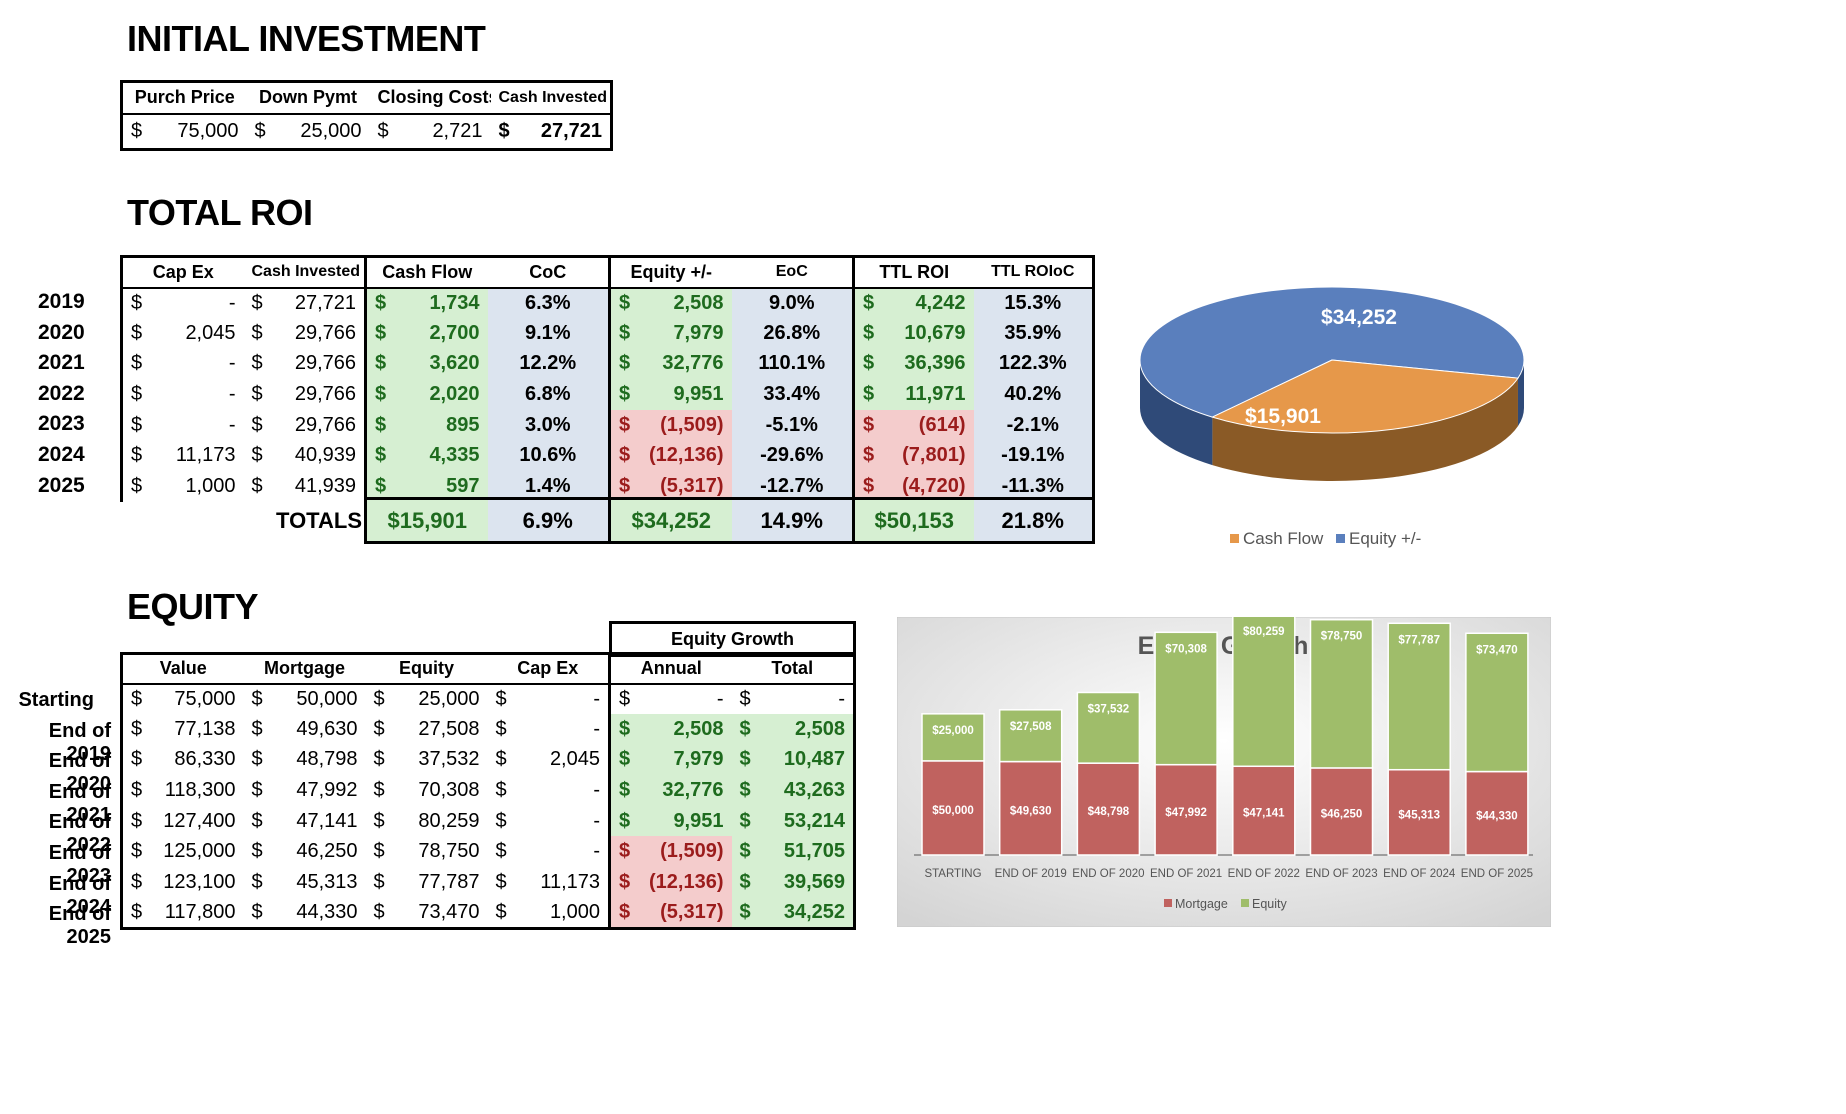  What do you see at coordinates (670, 394) in the screenshot?
I see `cell-equity: $9,951` at bounding box center [670, 394].